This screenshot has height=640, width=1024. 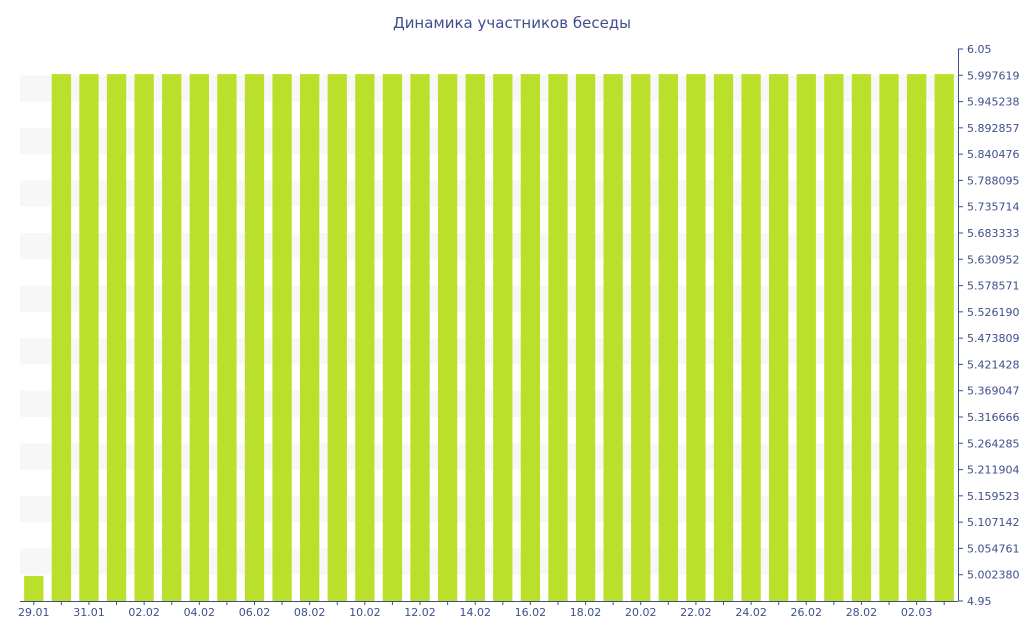 I want to click on x-tick-label: 08.02, so click(x=310, y=612).